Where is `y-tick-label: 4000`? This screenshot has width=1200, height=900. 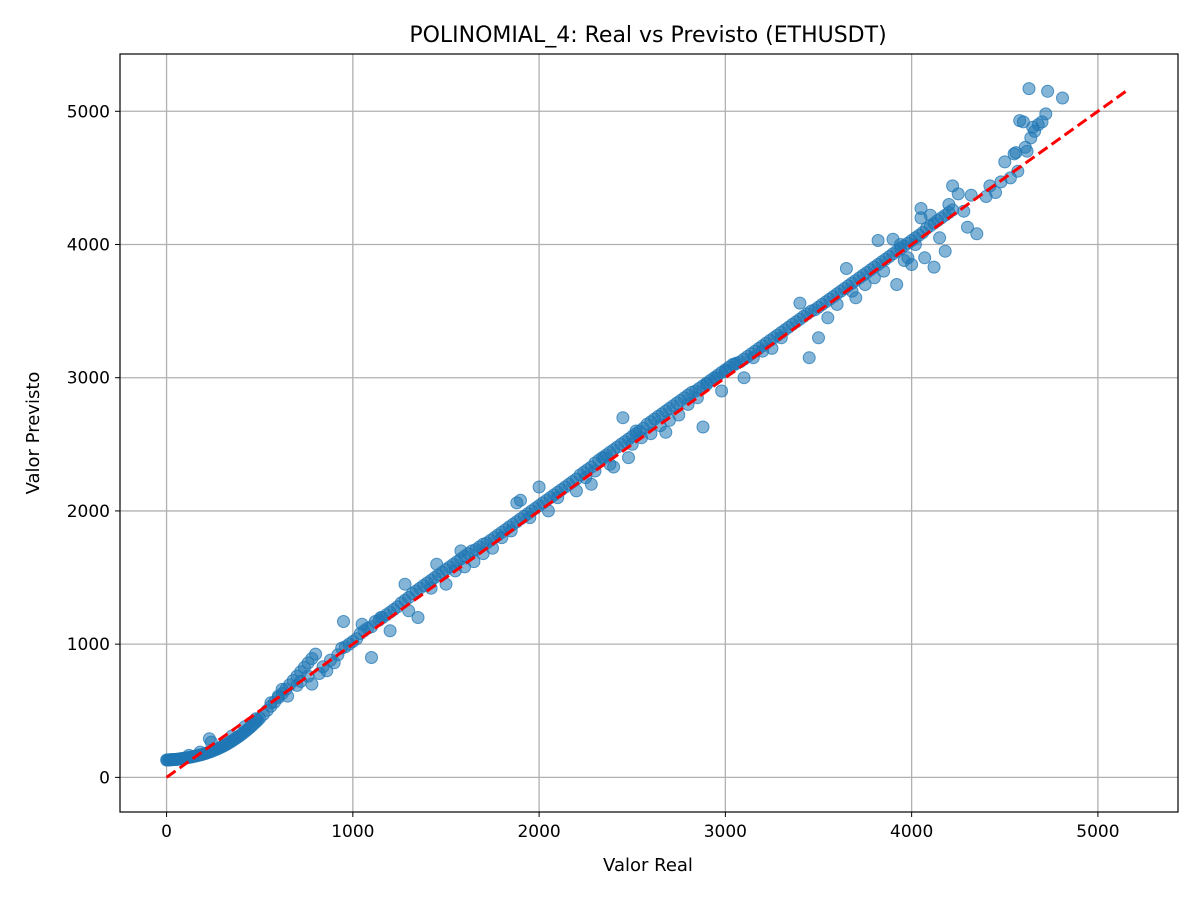 y-tick-label: 4000 is located at coordinates (88, 245).